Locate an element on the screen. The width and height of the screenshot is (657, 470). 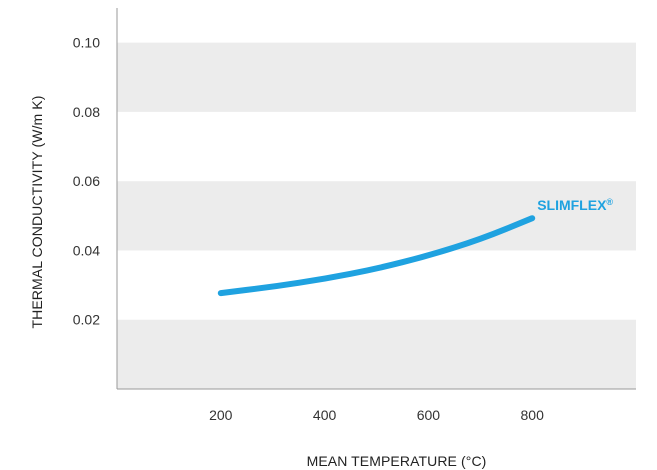
y-tick-label: 0.06 is located at coordinates (86, 181).